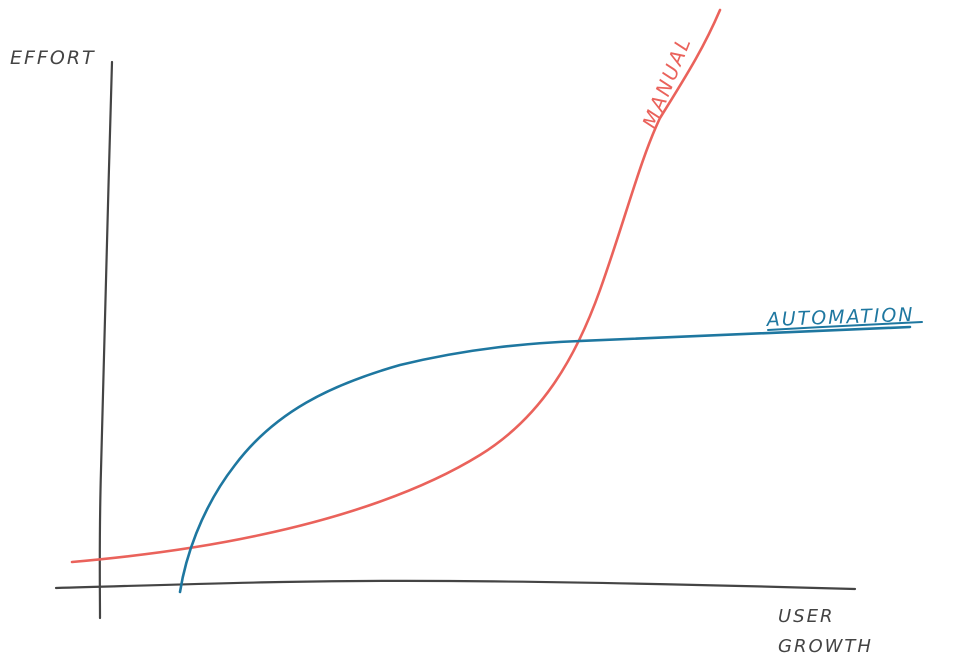 This screenshot has width=960, height=664. I want to click on label-underline, so click(845, 326).